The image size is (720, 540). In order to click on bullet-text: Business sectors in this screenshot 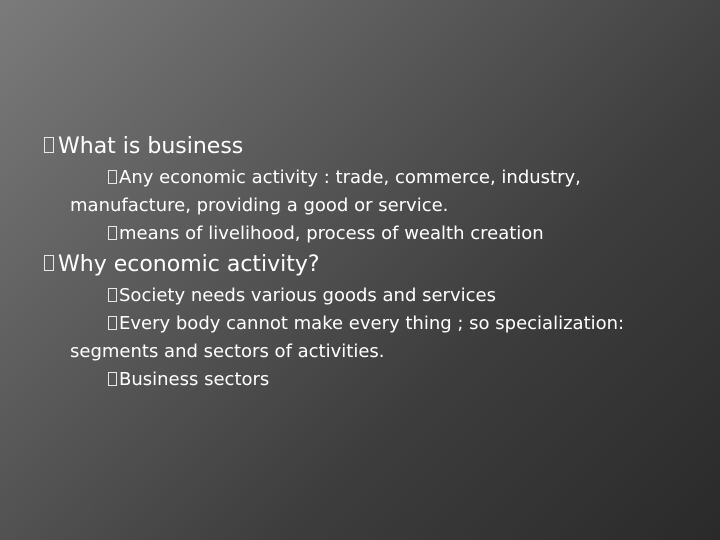, I will do `click(194, 379)`.